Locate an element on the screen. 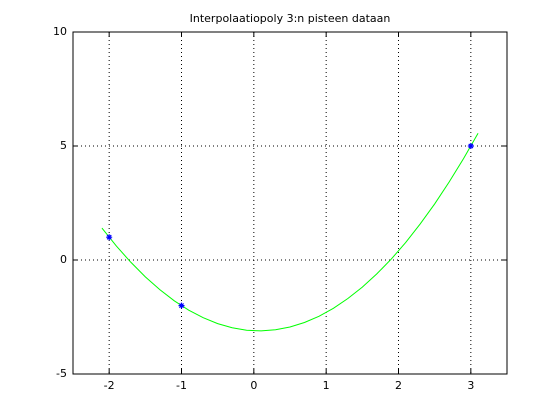  x-tick-label: 1 is located at coordinates (326, 385).